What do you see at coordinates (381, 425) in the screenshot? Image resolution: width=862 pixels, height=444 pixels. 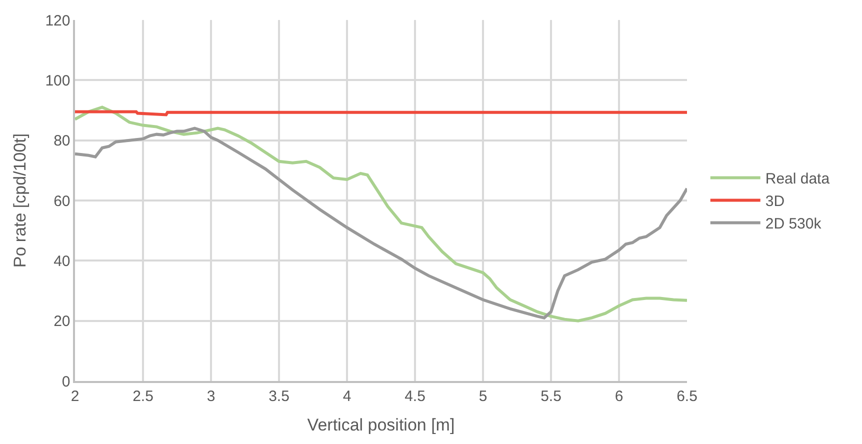 I see `x-axis-title: Vertical position [m]` at bounding box center [381, 425].